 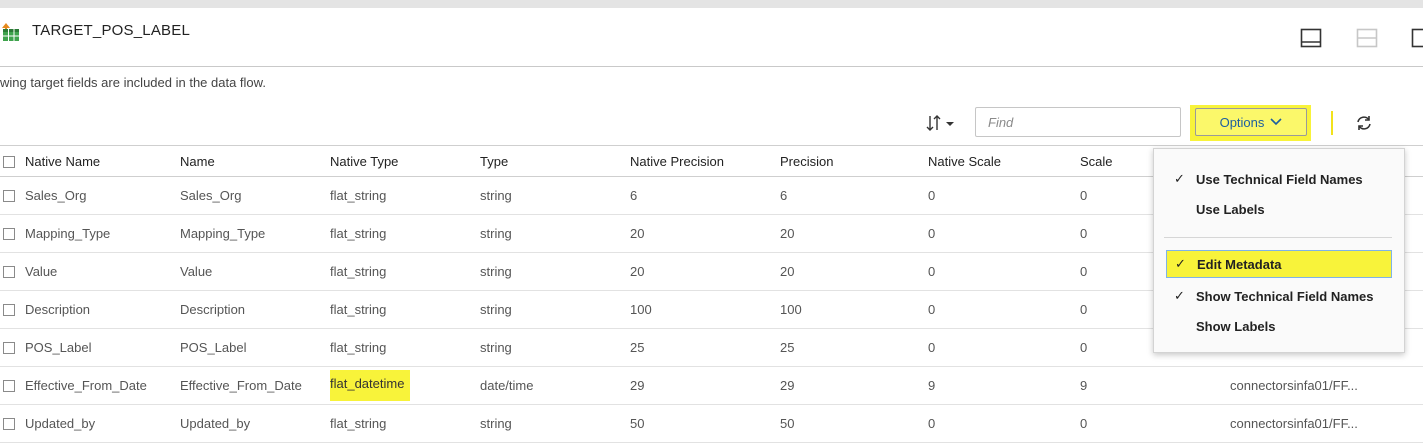 What do you see at coordinates (255, 161) in the screenshot?
I see `column-header-name: Name` at bounding box center [255, 161].